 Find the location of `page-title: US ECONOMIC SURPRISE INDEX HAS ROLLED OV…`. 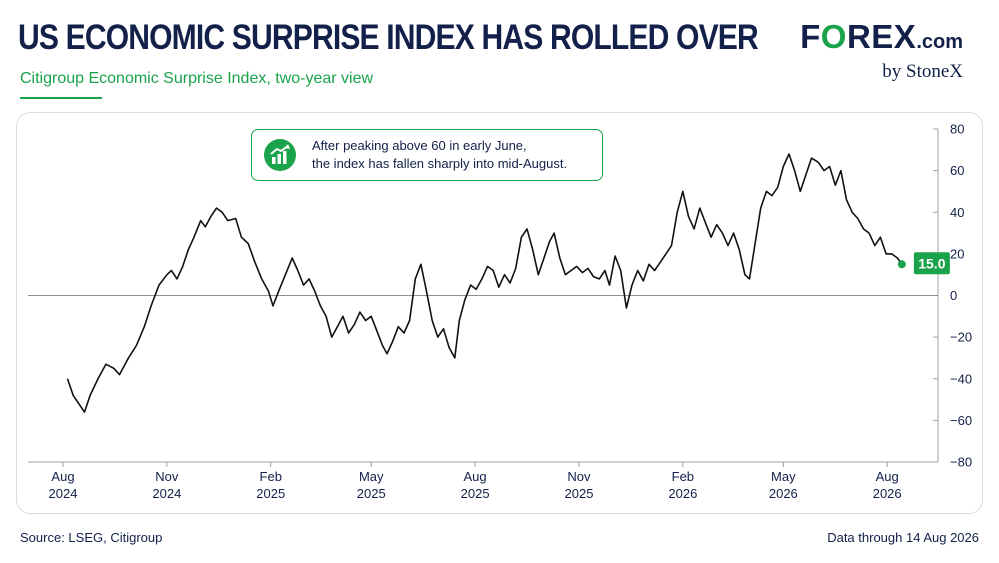

page-title: US ECONOMIC SURPRISE INDEX HAS ROLLED OV… is located at coordinates (388, 37).